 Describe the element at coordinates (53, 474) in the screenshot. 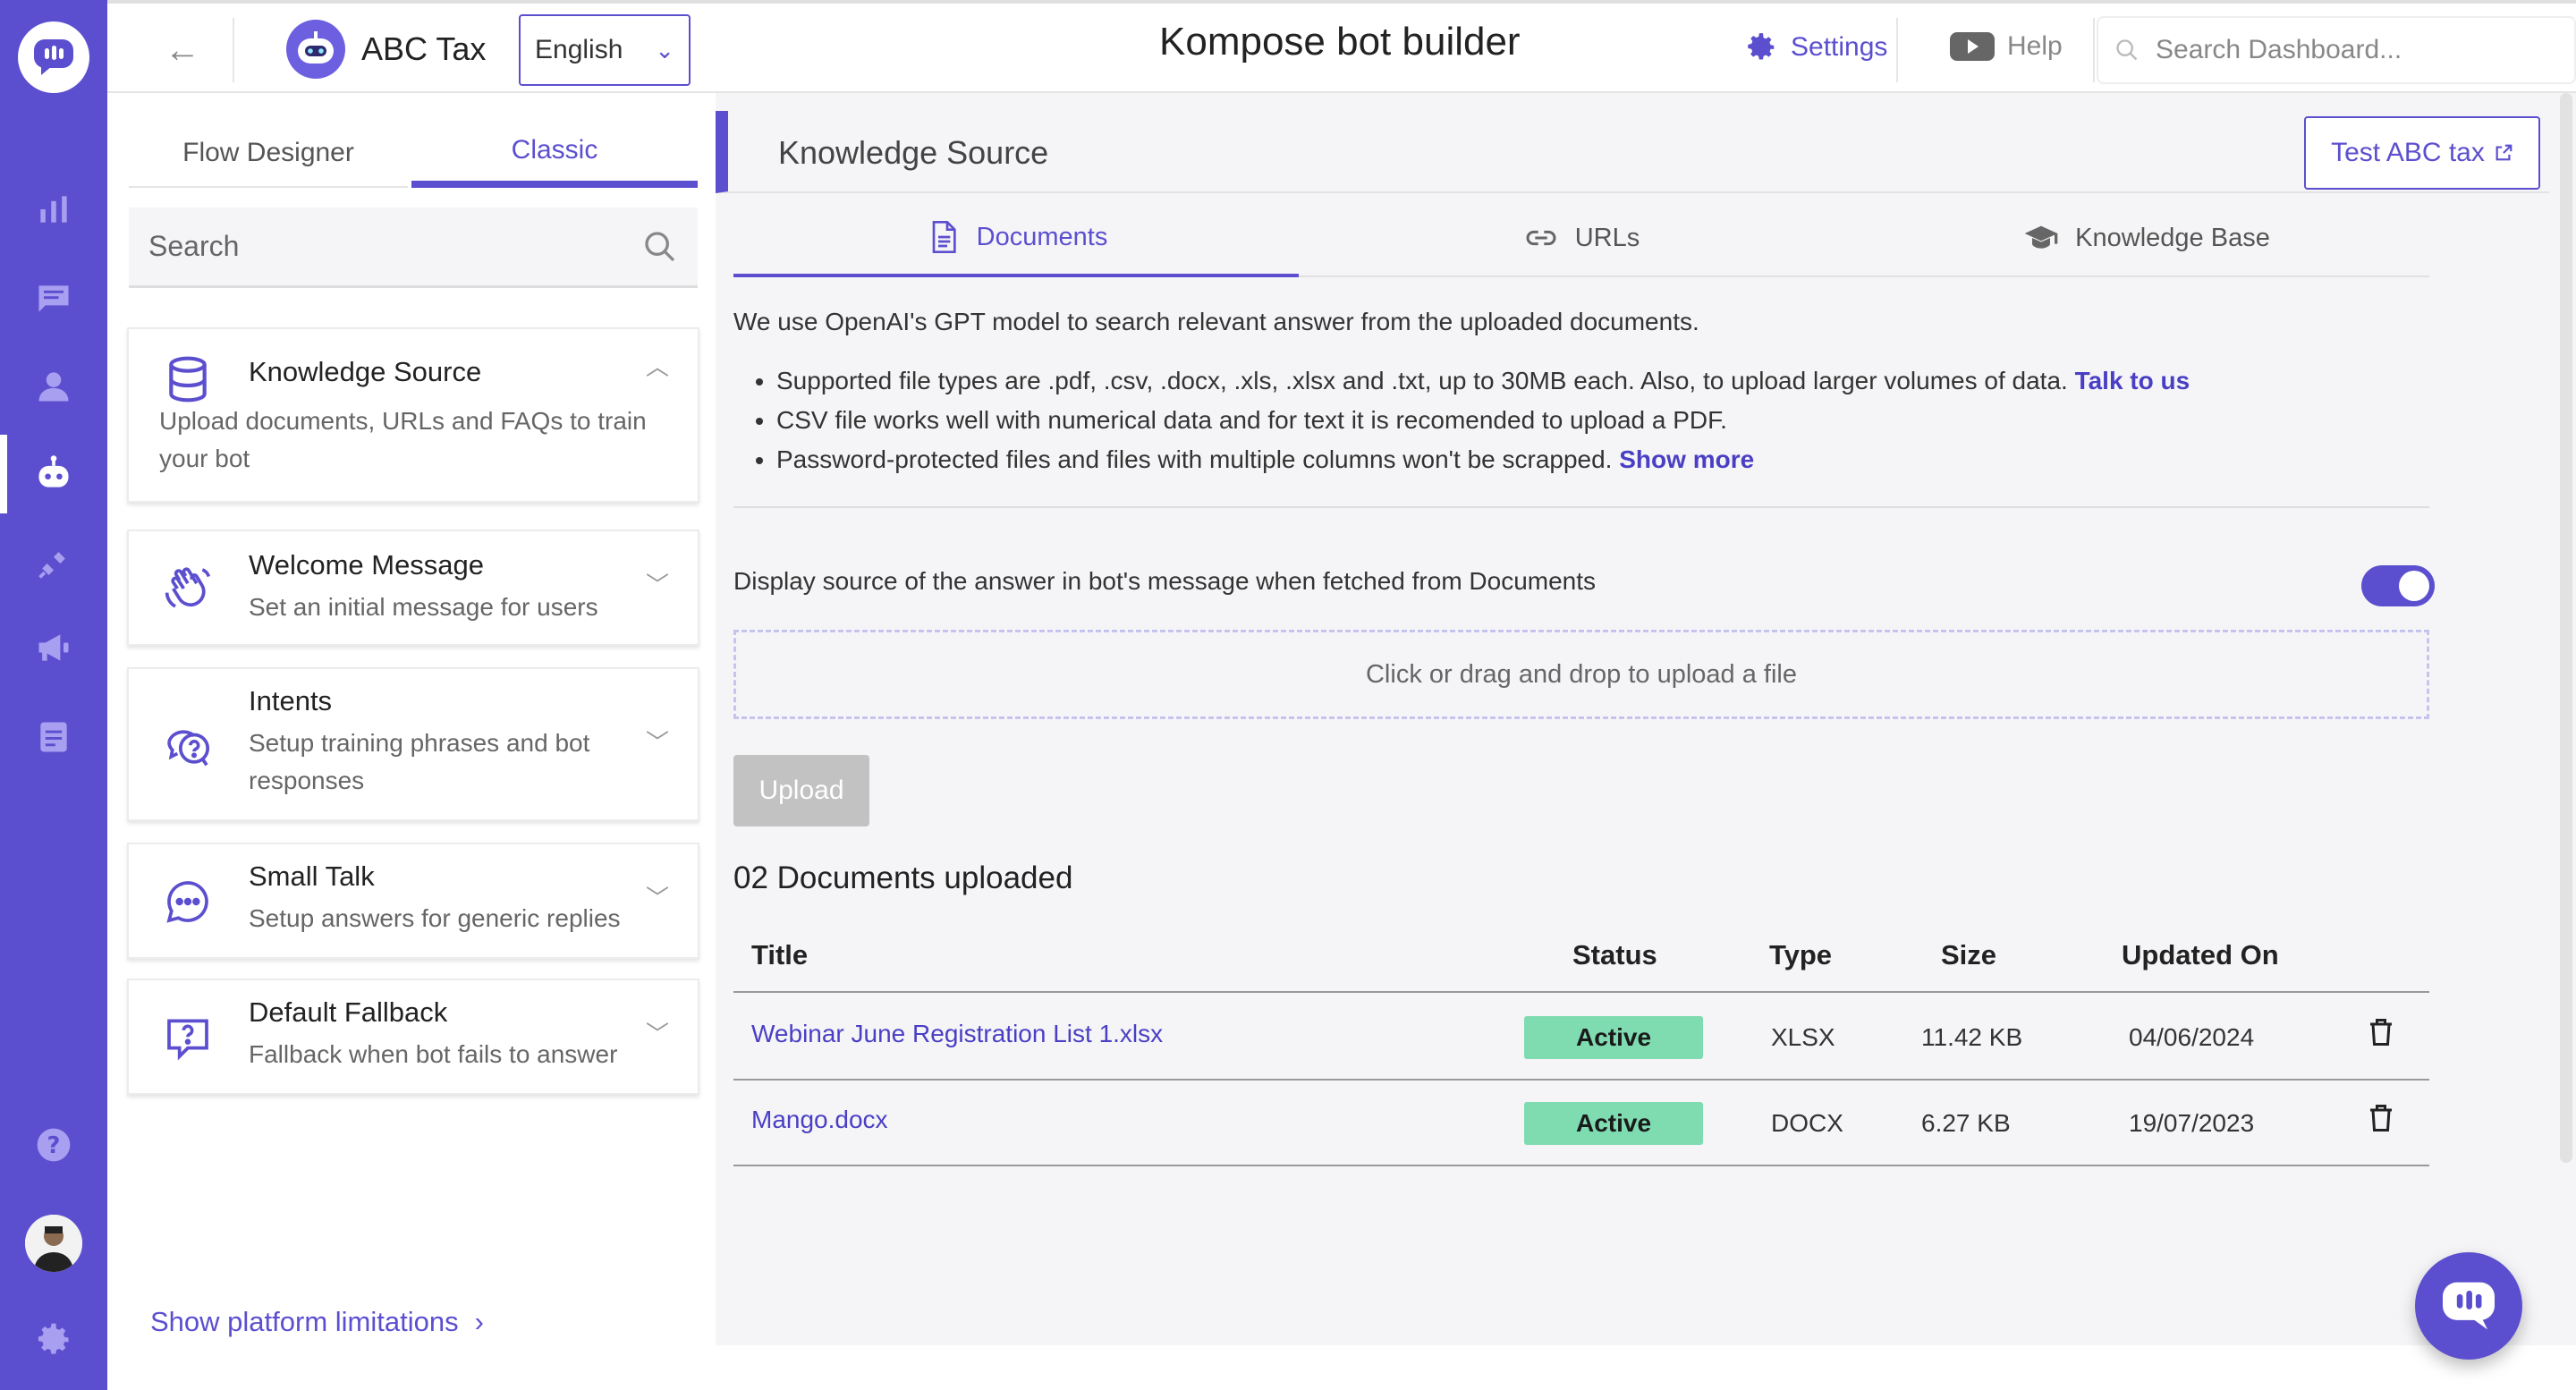

I see `bot-icon` at that location.